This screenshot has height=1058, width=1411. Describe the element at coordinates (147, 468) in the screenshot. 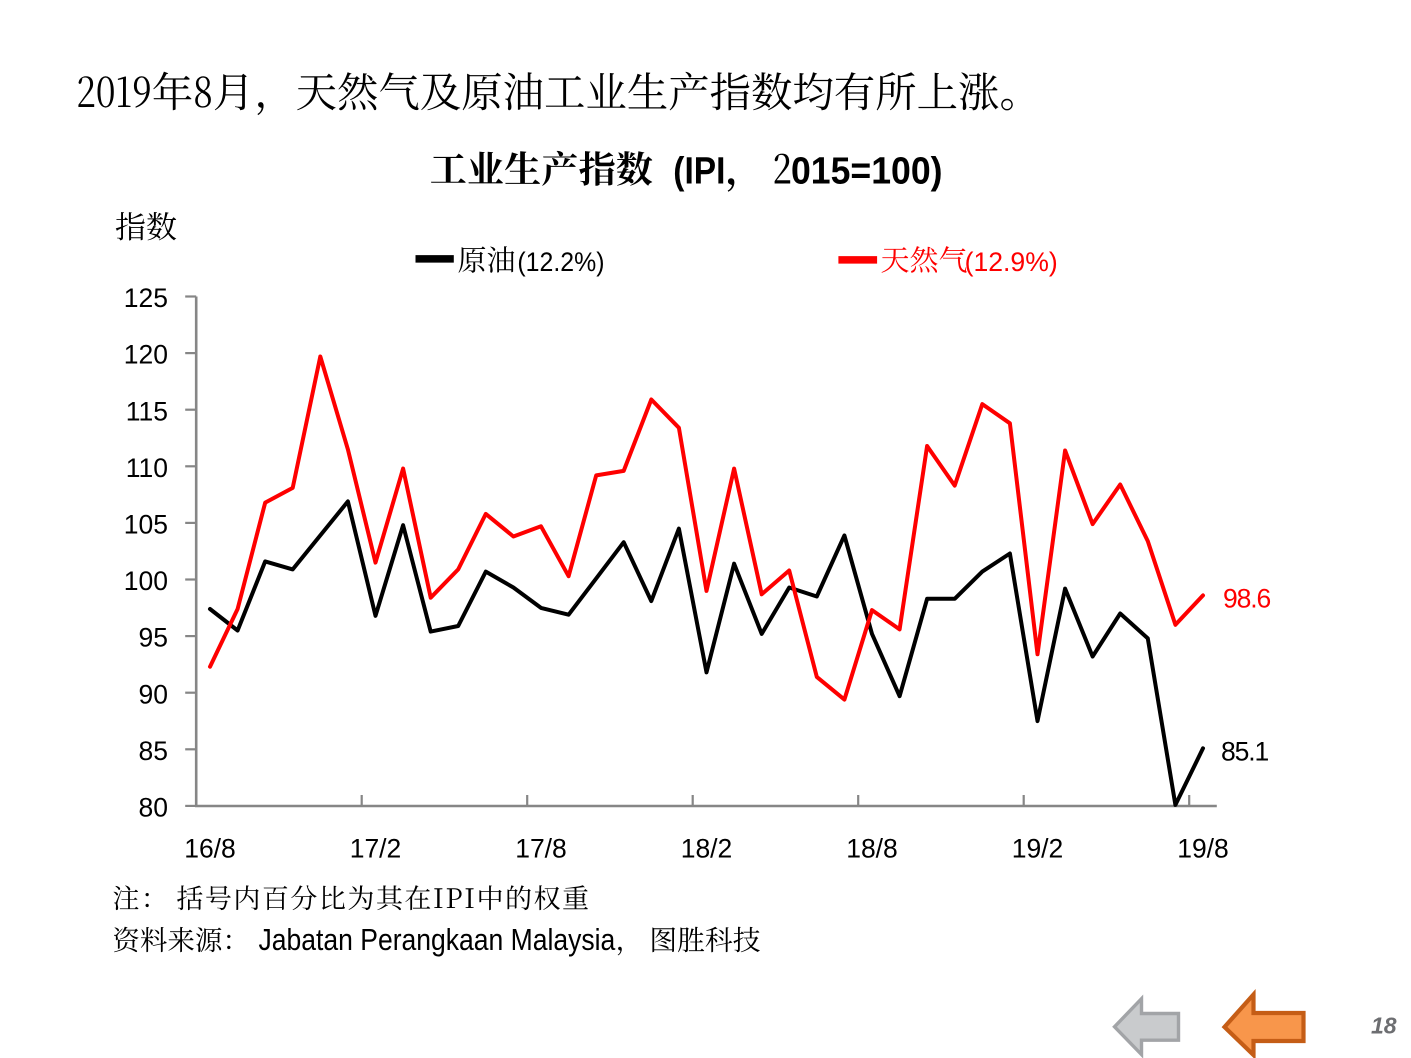

I see `svg-text: 110` at that location.